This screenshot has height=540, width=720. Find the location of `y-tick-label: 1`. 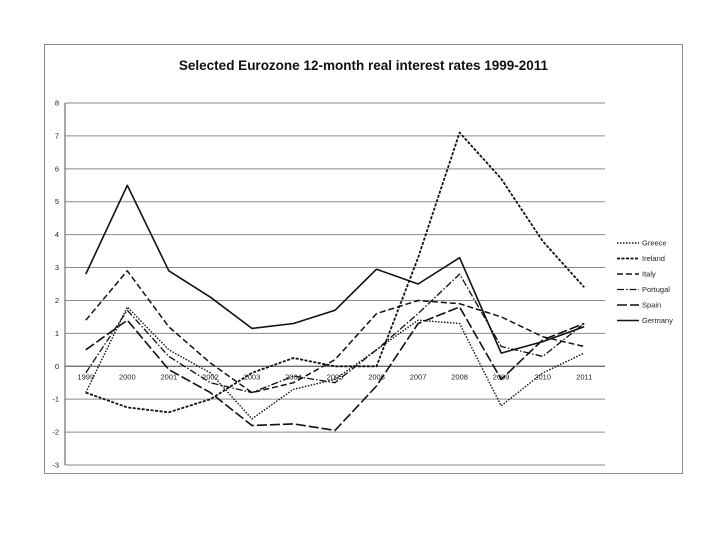

y-tick-label: 1 is located at coordinates (57, 333).